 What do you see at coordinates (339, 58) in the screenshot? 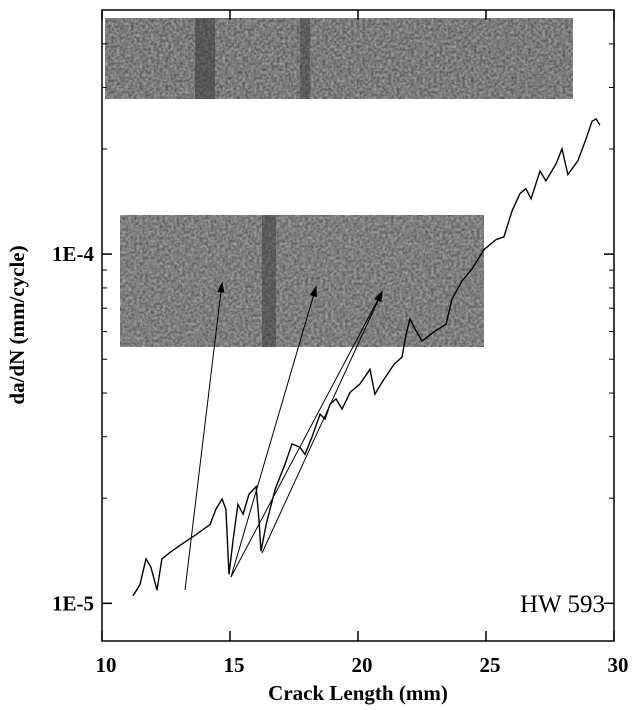
I see `photo-top` at bounding box center [339, 58].